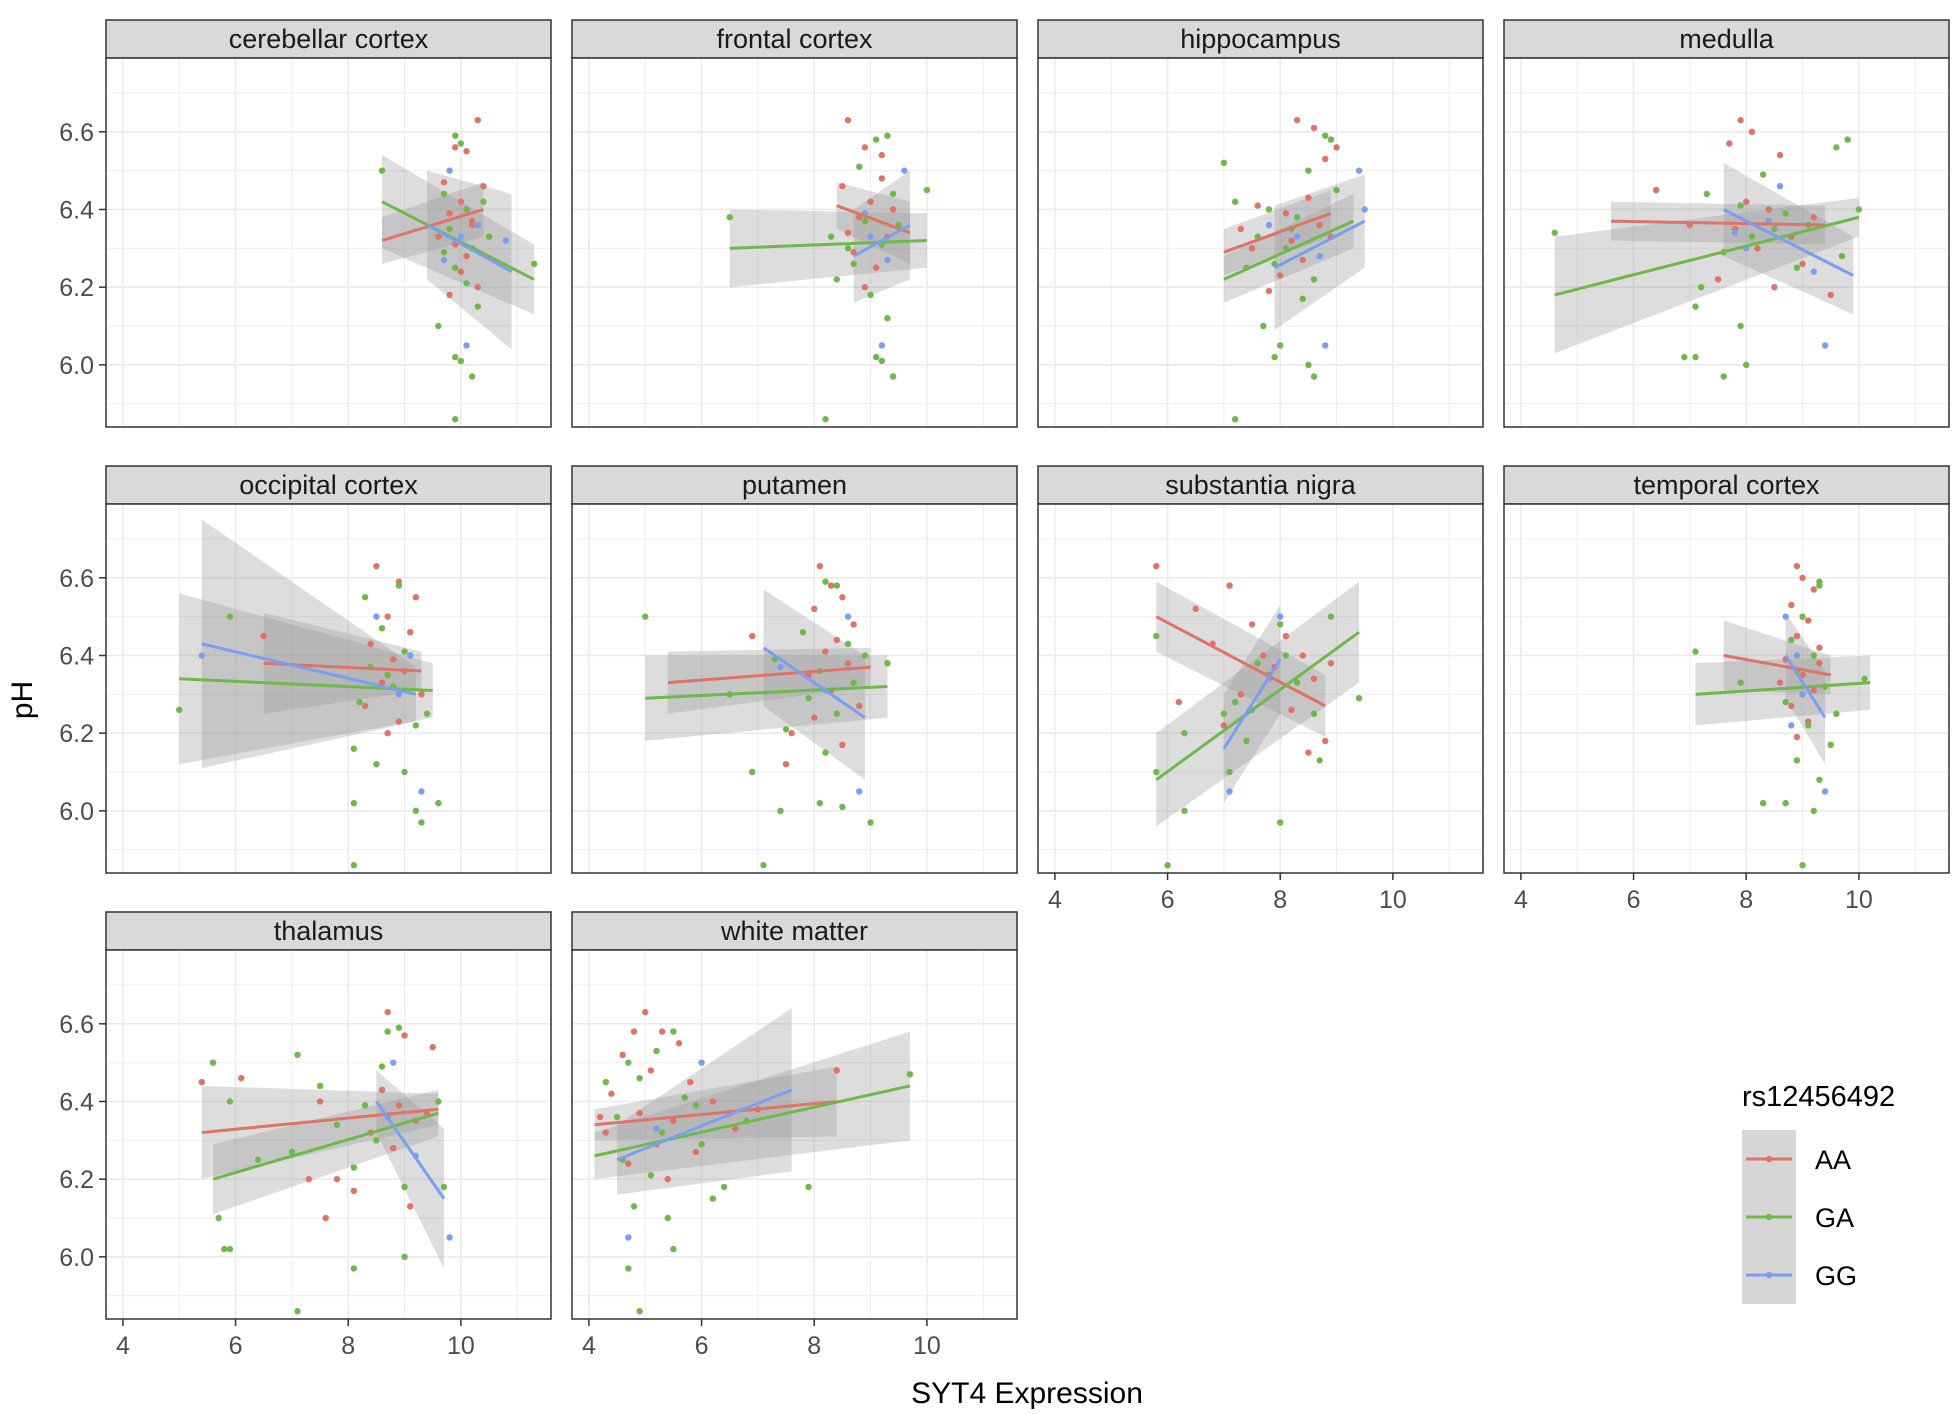  What do you see at coordinates (1241, 659) in the screenshot?
I see `confidence-band-aa` at bounding box center [1241, 659].